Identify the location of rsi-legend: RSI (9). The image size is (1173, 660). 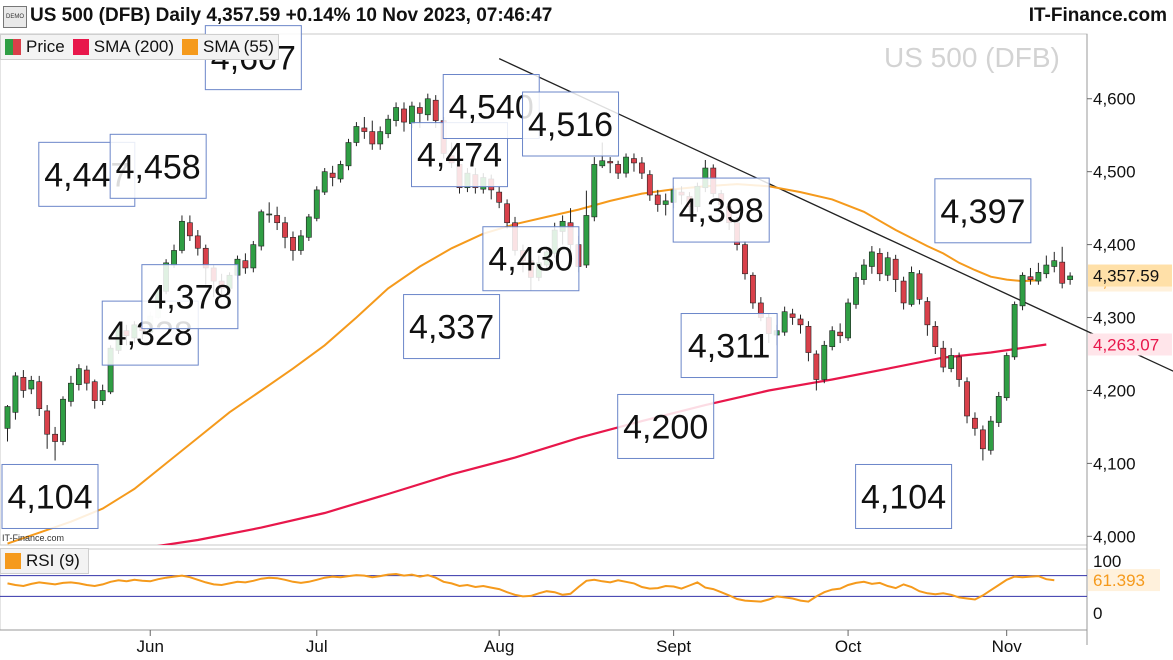
(44, 561).